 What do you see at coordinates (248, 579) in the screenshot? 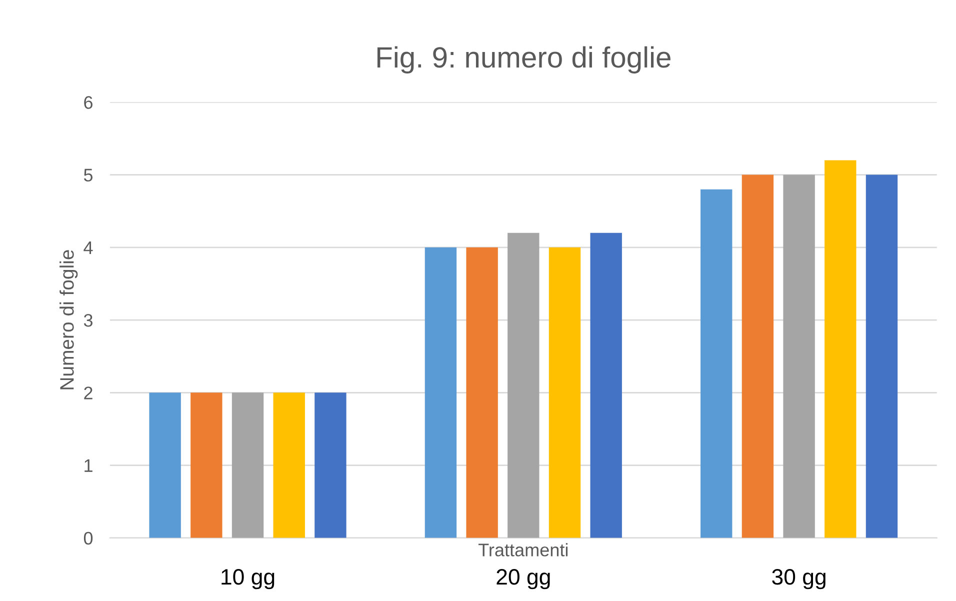
I see `x-tick-label: 10 gg` at bounding box center [248, 579].